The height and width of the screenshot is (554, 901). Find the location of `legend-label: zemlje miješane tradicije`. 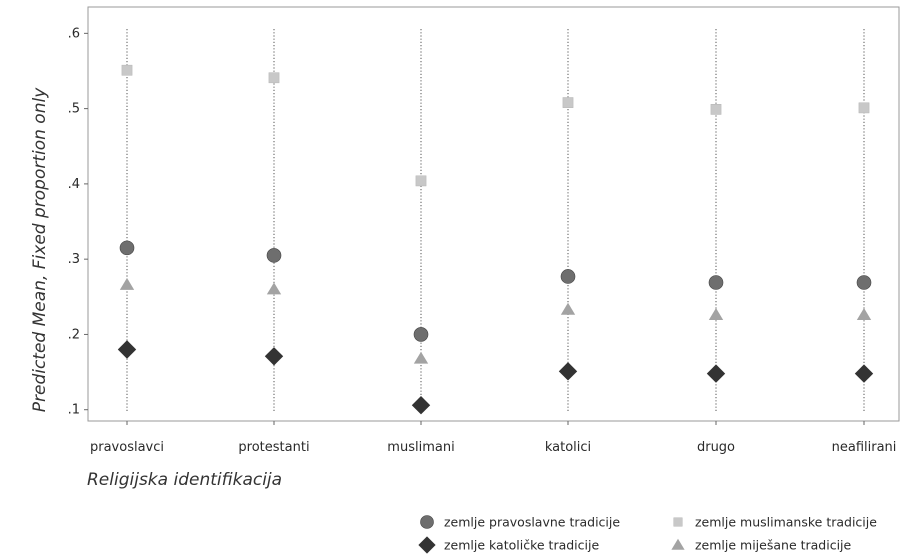

legend-label: zemlje miješane tradicije is located at coordinates (773, 545).